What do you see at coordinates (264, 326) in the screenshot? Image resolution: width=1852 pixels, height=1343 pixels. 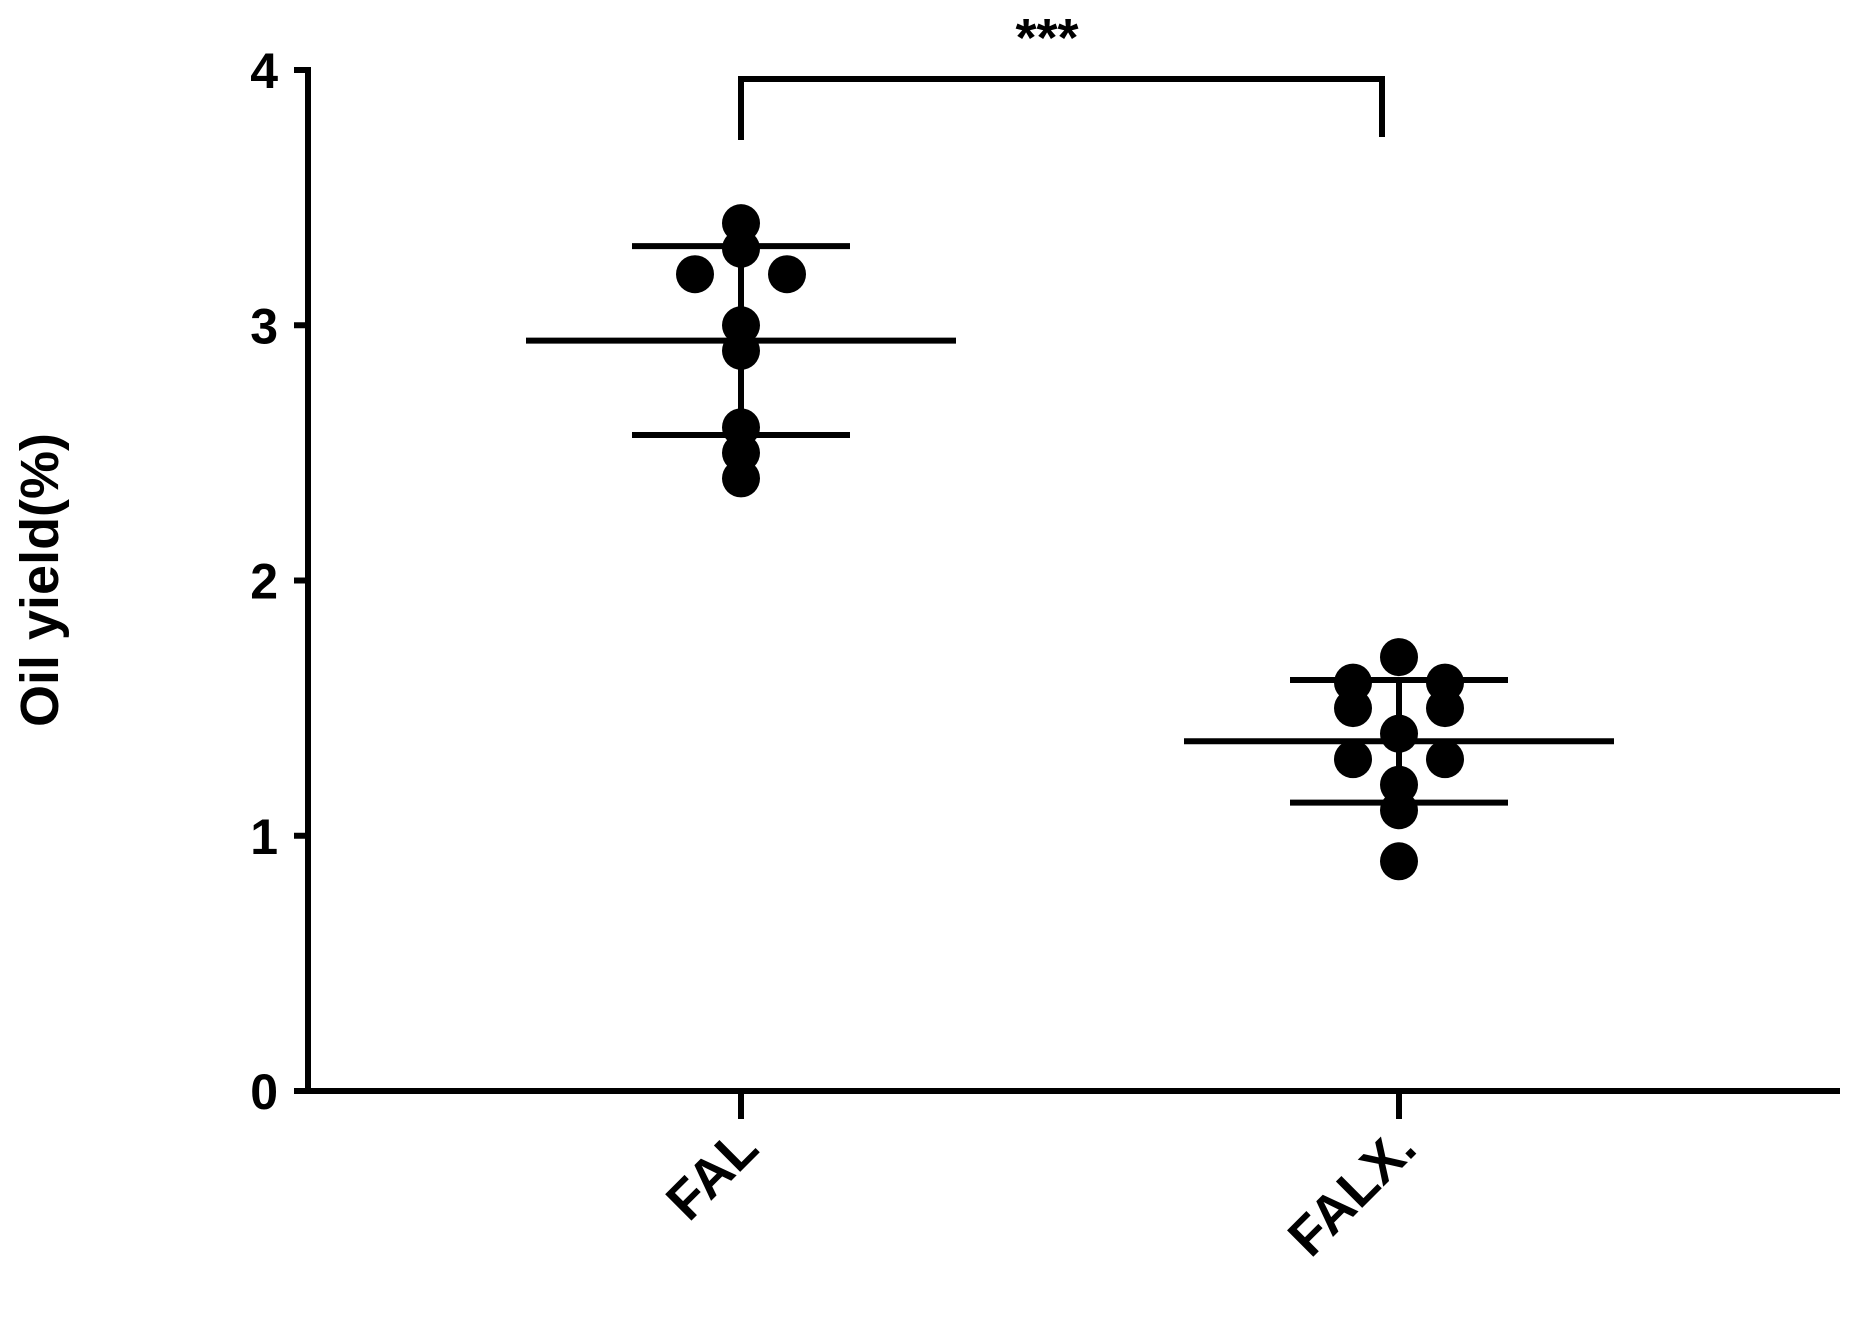 I see `y-tick-label: 3` at bounding box center [264, 326].